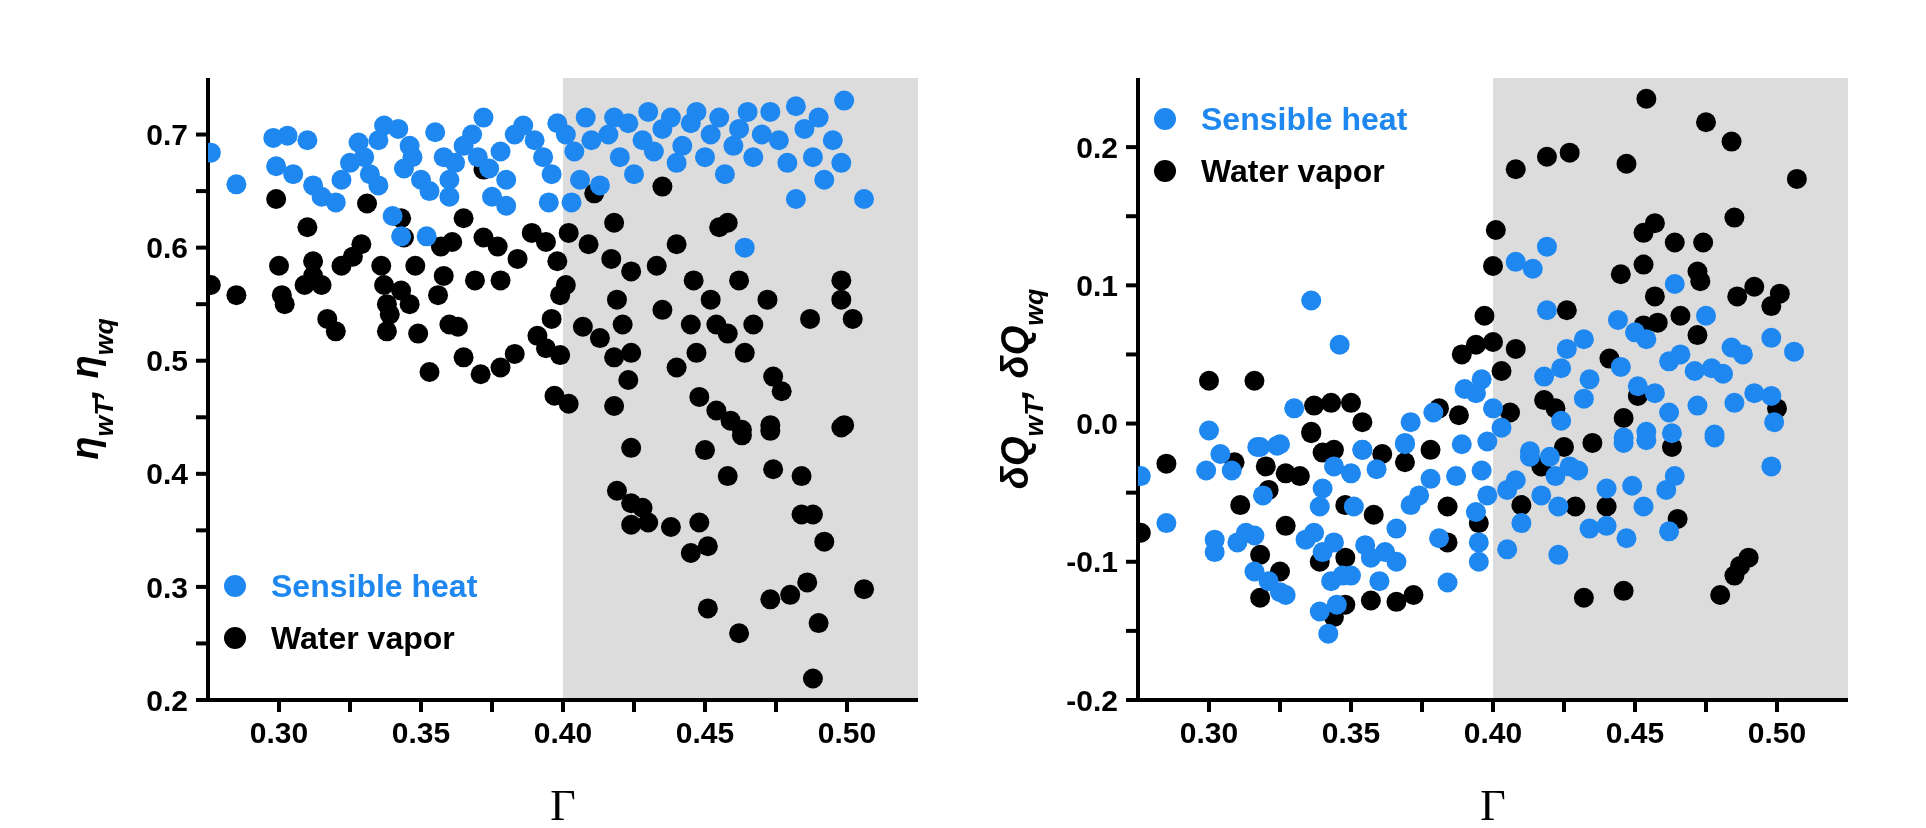 The width and height of the screenshot is (1926, 828). What do you see at coordinates (167, 474) in the screenshot?
I see `y-tick-label: 0.4` at bounding box center [167, 474].